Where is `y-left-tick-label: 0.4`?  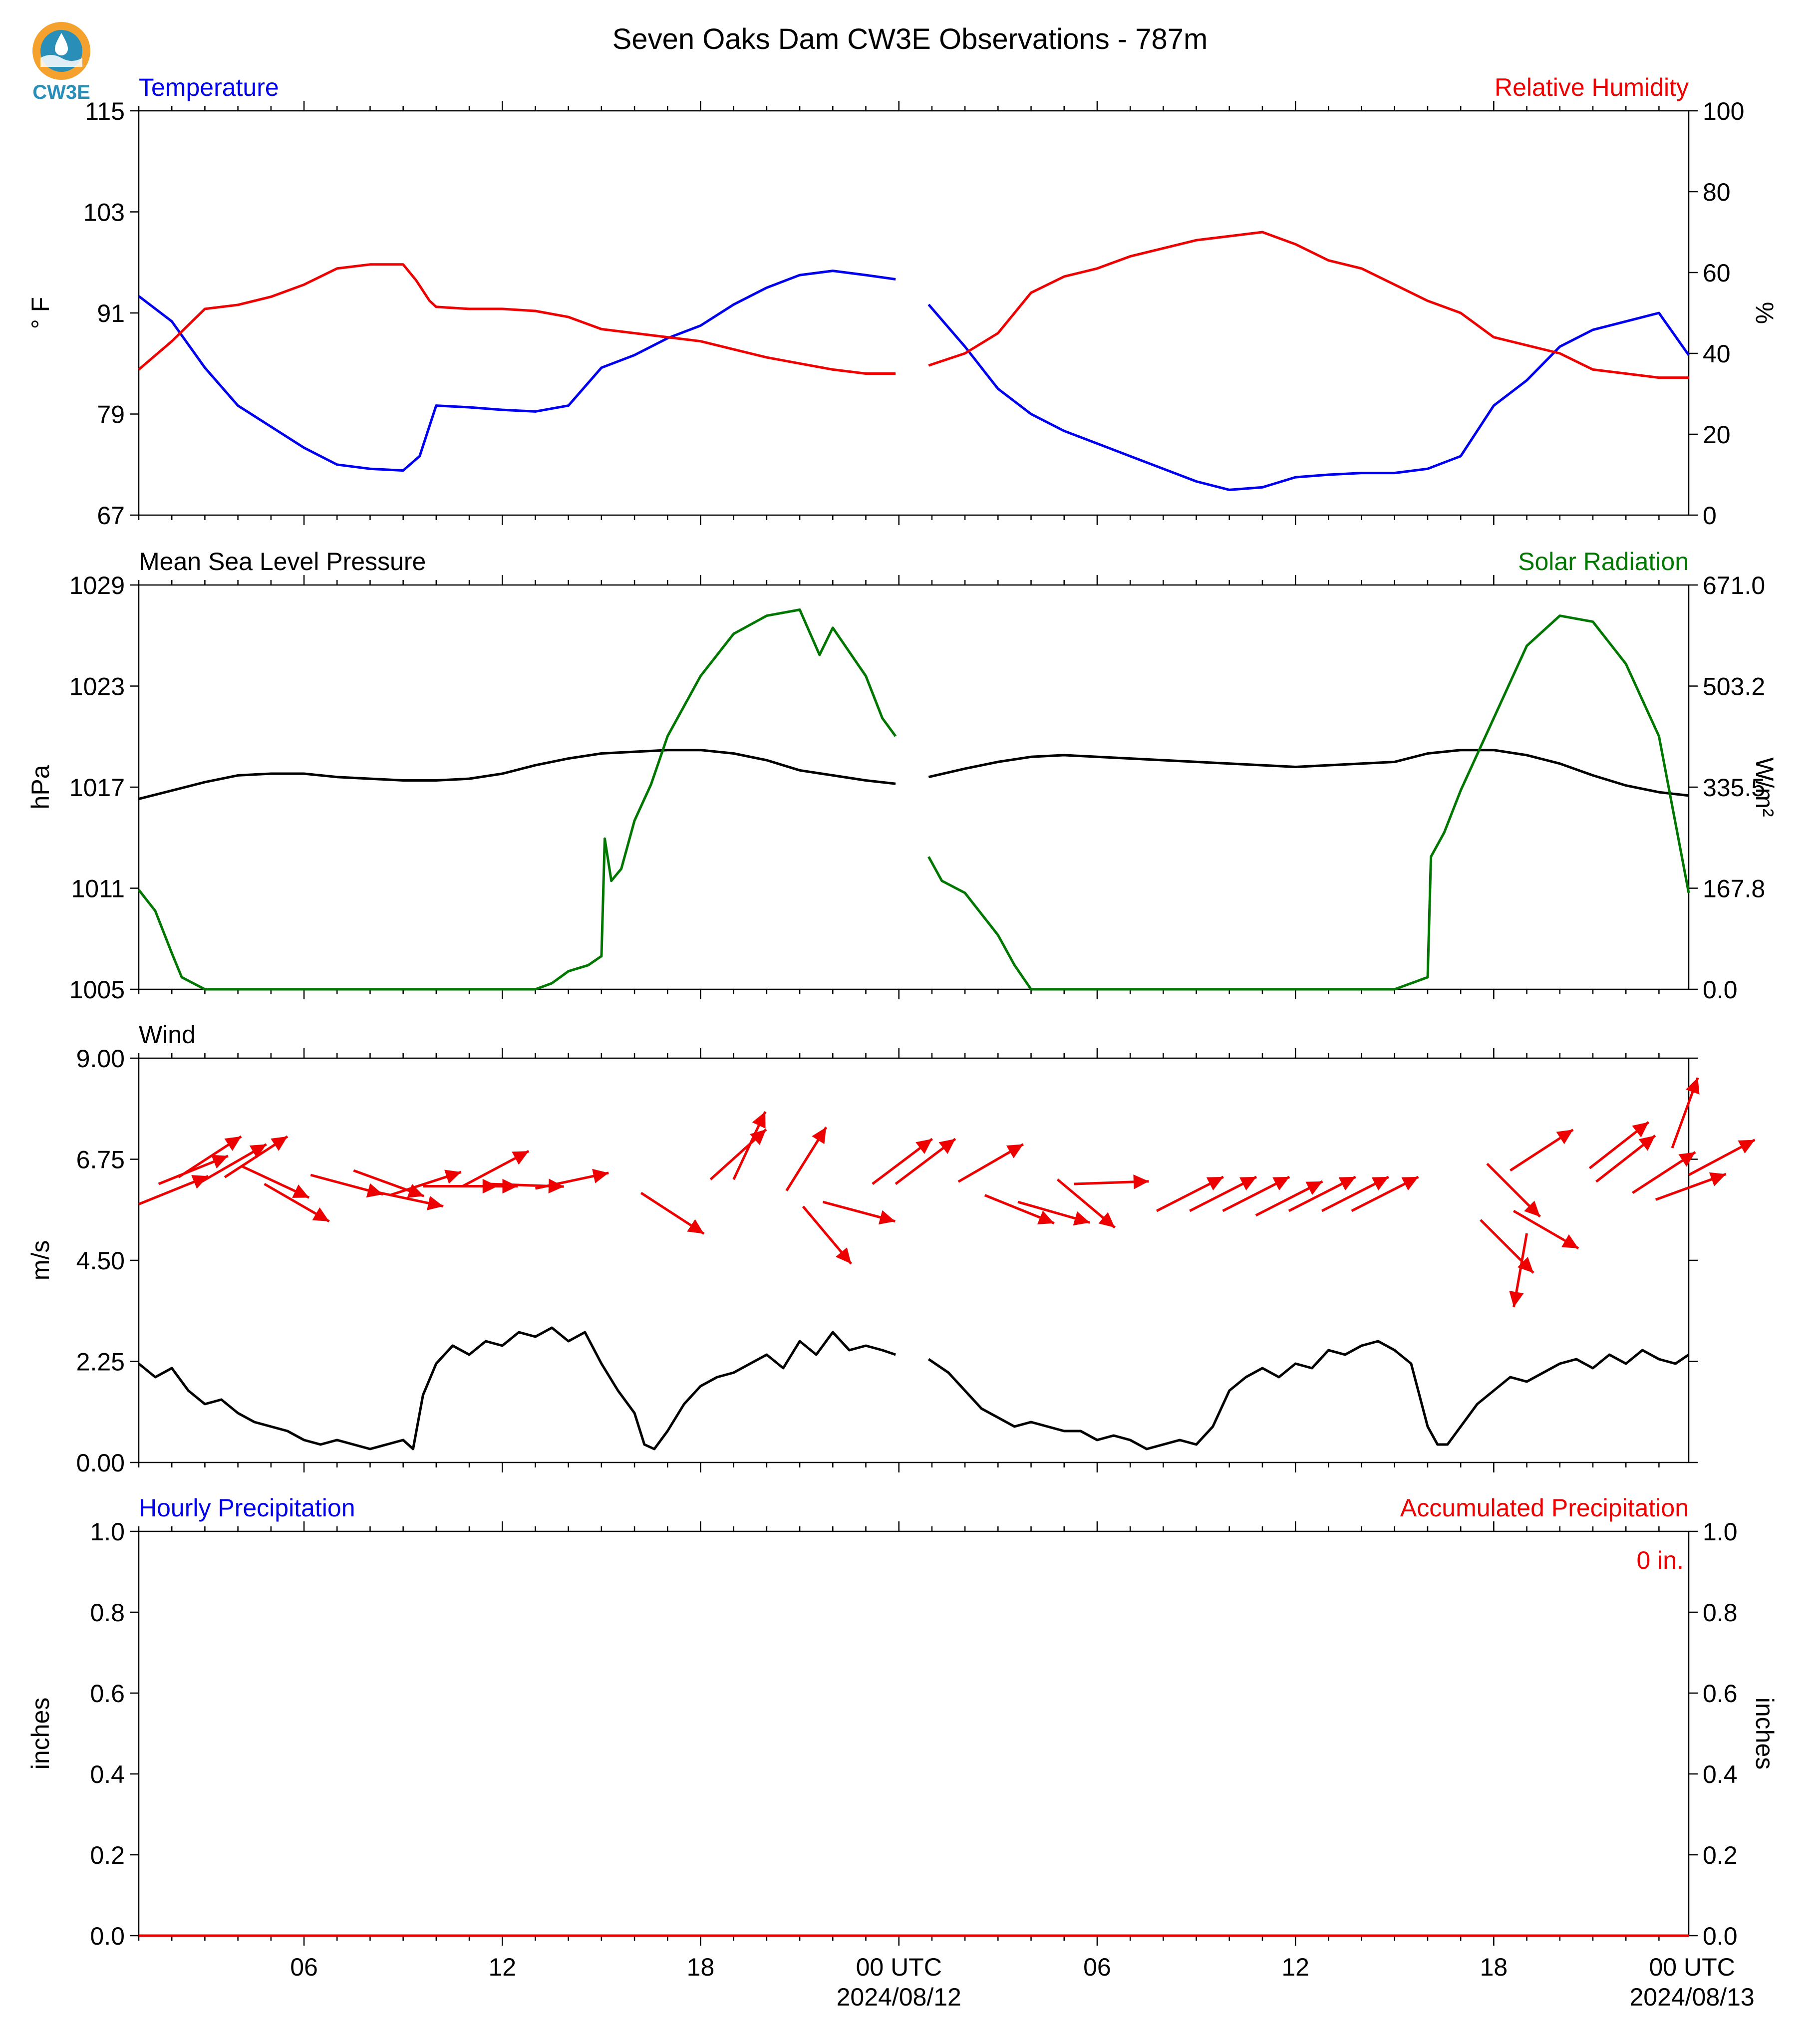
y-left-tick-label: 0.4 is located at coordinates (107, 1774).